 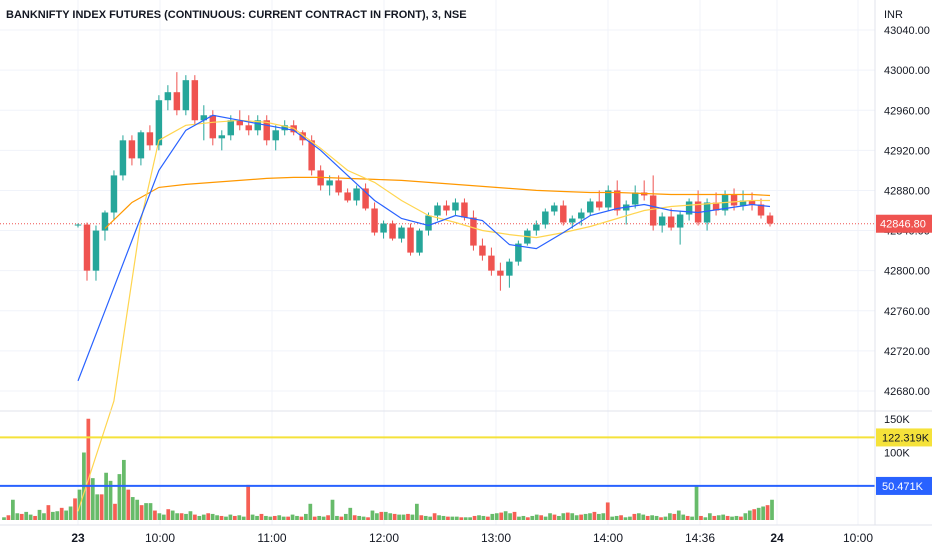 I want to click on price-tick-label: 42960.00, so click(x=907, y=111).